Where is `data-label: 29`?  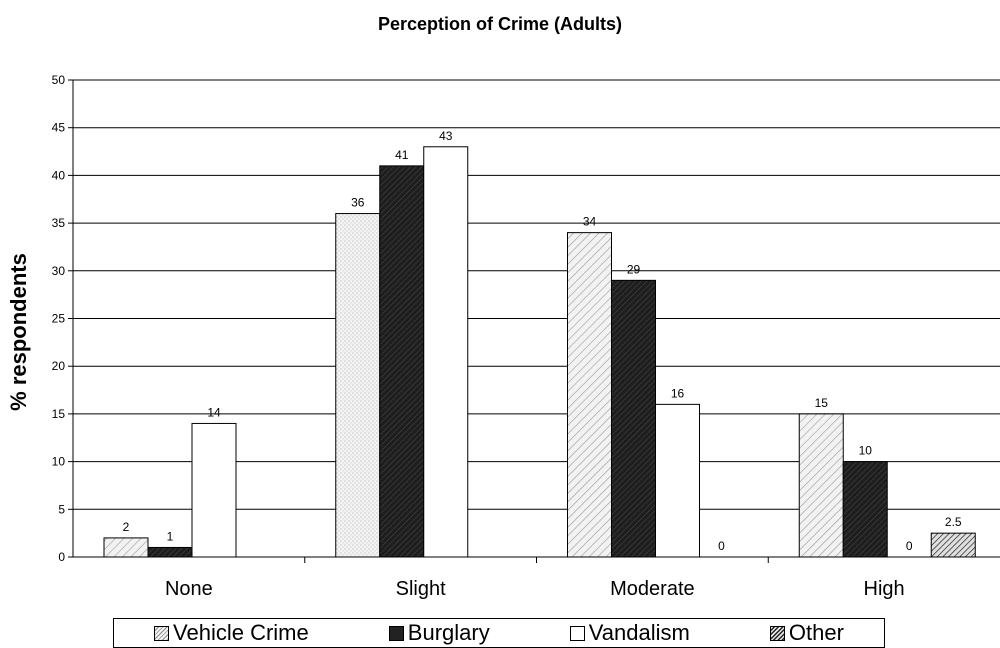 data-label: 29 is located at coordinates (634, 269).